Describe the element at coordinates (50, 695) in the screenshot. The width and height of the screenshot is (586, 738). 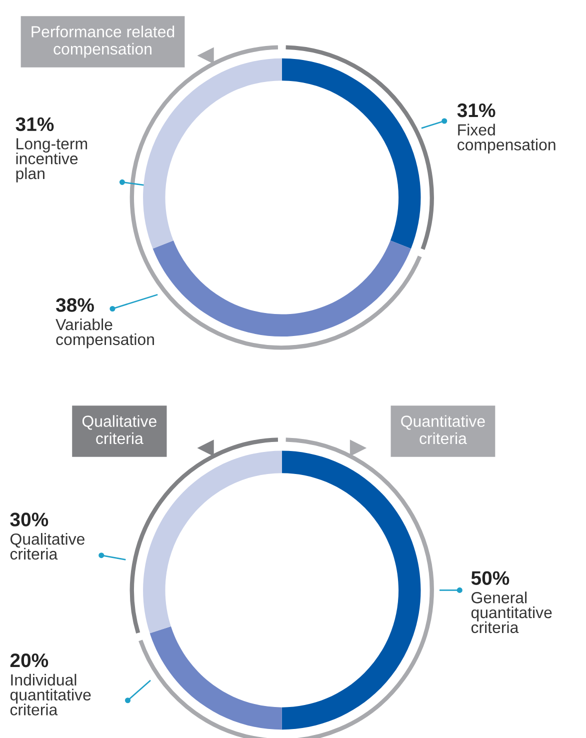
I see `slice-label: Individual quantitative criteria` at that location.